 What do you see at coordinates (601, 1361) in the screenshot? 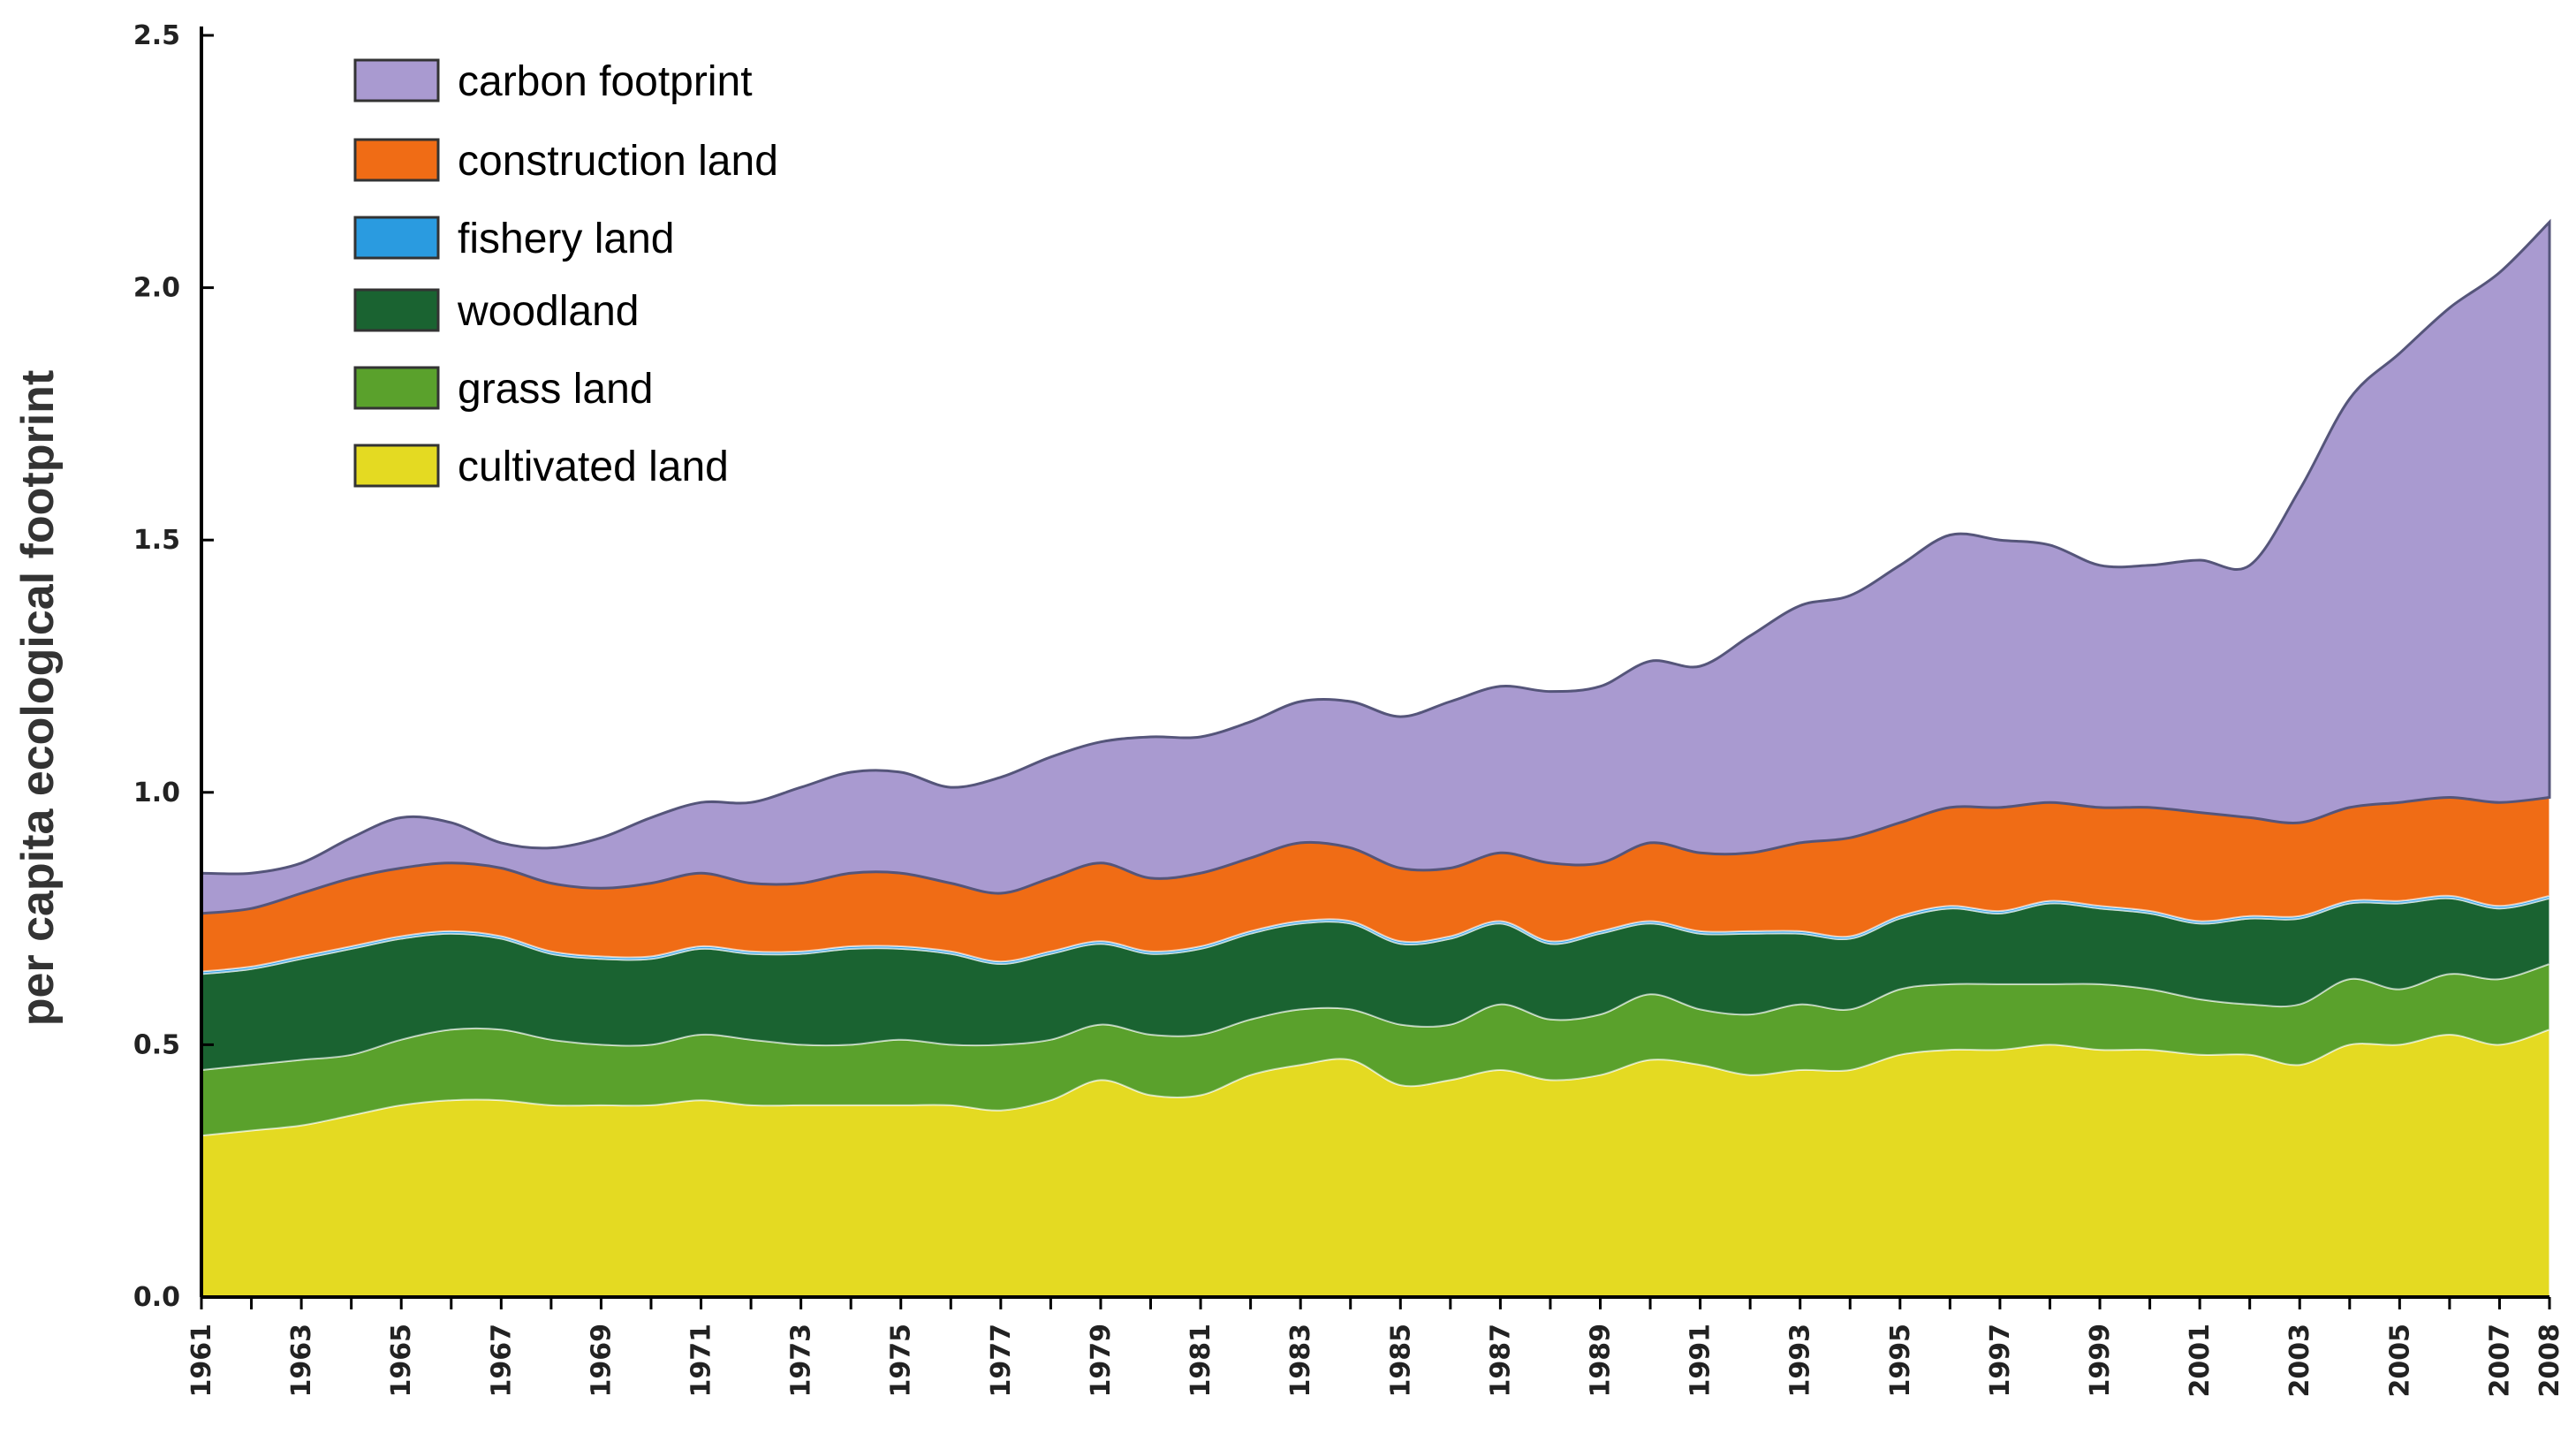
I see `x-tick-label: 1969` at bounding box center [601, 1361].